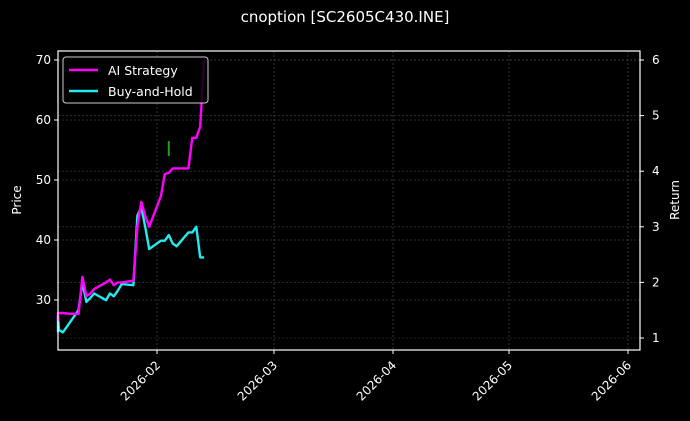  What do you see at coordinates (611, 380) in the screenshot?
I see `x-tick-label: 2026-06` at bounding box center [611, 380].